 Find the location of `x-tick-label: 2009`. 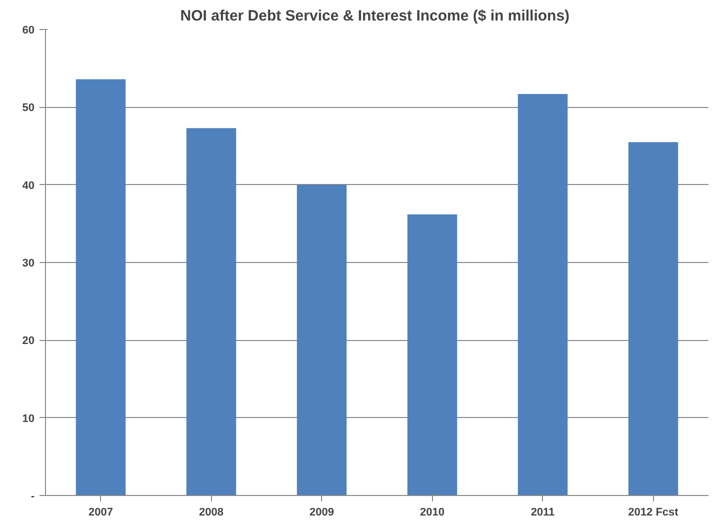

x-tick-label: 2009 is located at coordinates (322, 512).